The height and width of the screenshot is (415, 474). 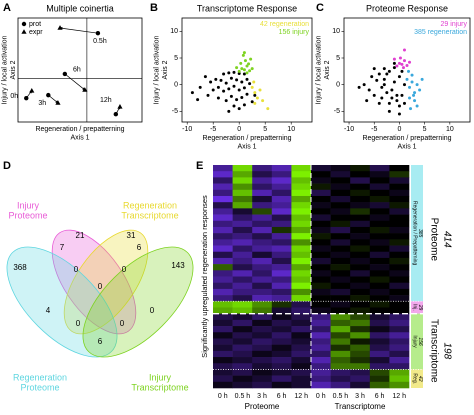 What do you see at coordinates (78, 30) in the screenshot?
I see `arrow` at bounding box center [78, 30].